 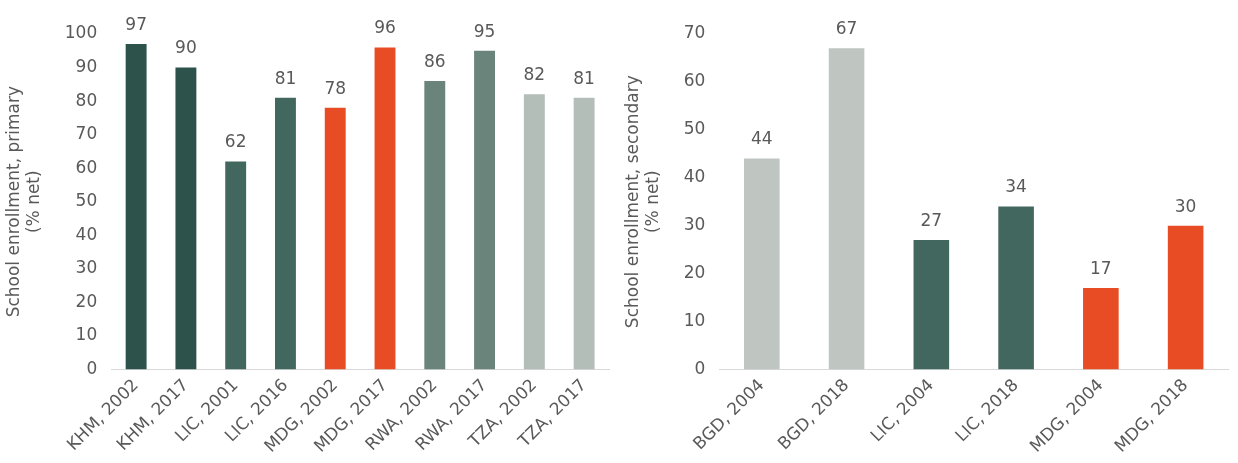 What do you see at coordinates (186, 47) in the screenshot?
I see `data-label: 90` at bounding box center [186, 47].